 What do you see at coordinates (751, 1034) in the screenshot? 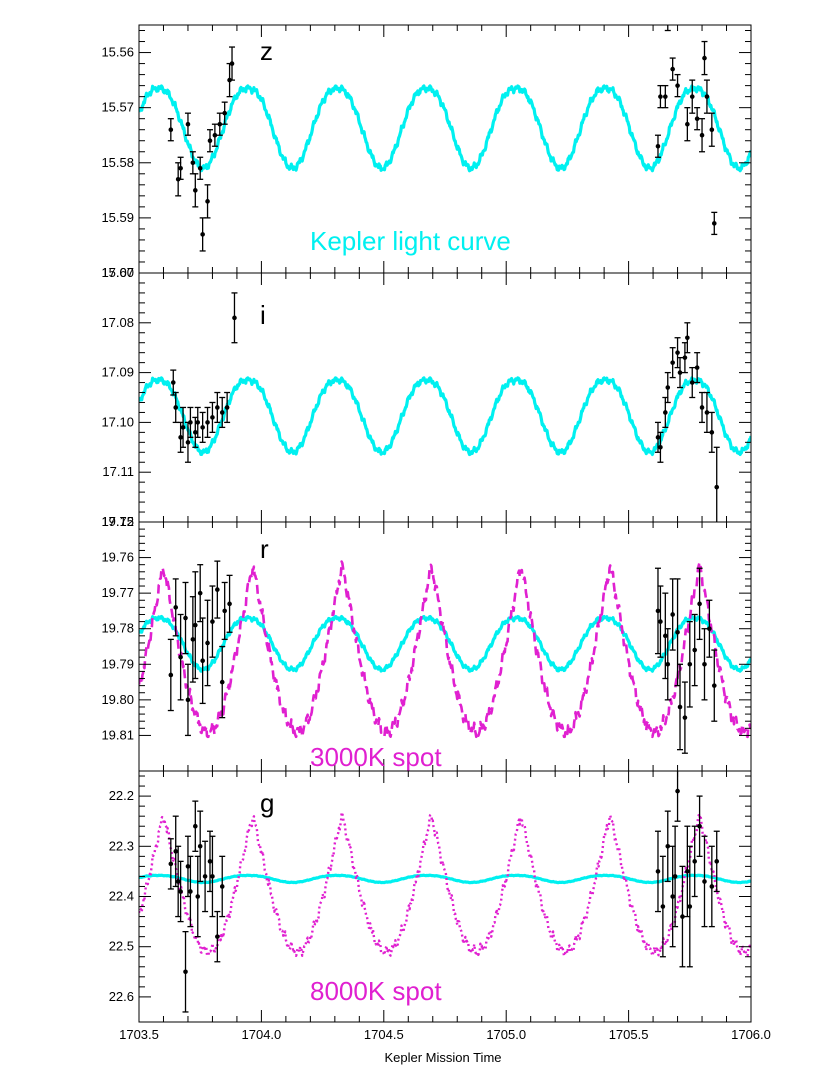
I see `x-tick-label: 1706.0` at bounding box center [751, 1034].